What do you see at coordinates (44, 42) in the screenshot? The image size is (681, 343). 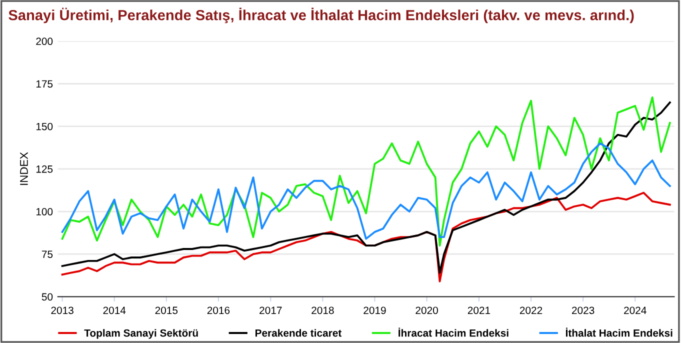 I see `y-tick-label: 200` at bounding box center [44, 42].